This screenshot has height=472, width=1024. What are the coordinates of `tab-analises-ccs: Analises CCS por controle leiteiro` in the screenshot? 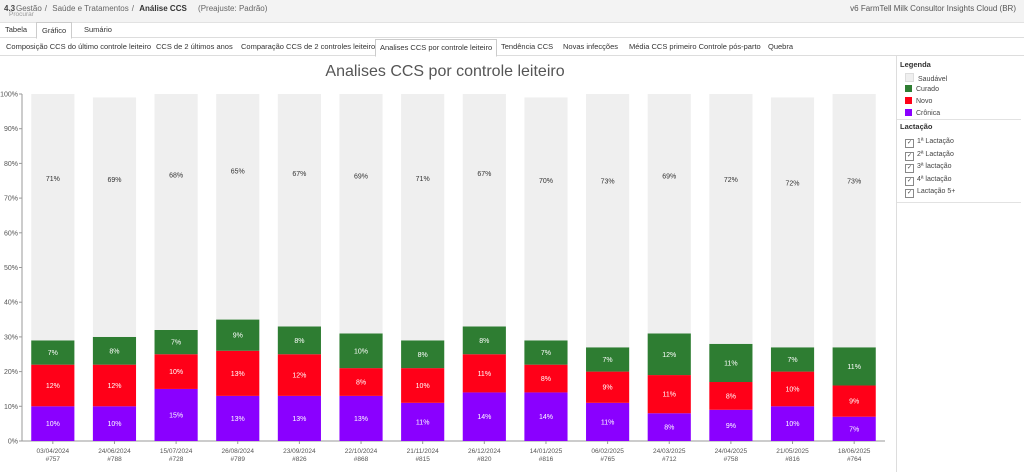 It's located at (436, 48).